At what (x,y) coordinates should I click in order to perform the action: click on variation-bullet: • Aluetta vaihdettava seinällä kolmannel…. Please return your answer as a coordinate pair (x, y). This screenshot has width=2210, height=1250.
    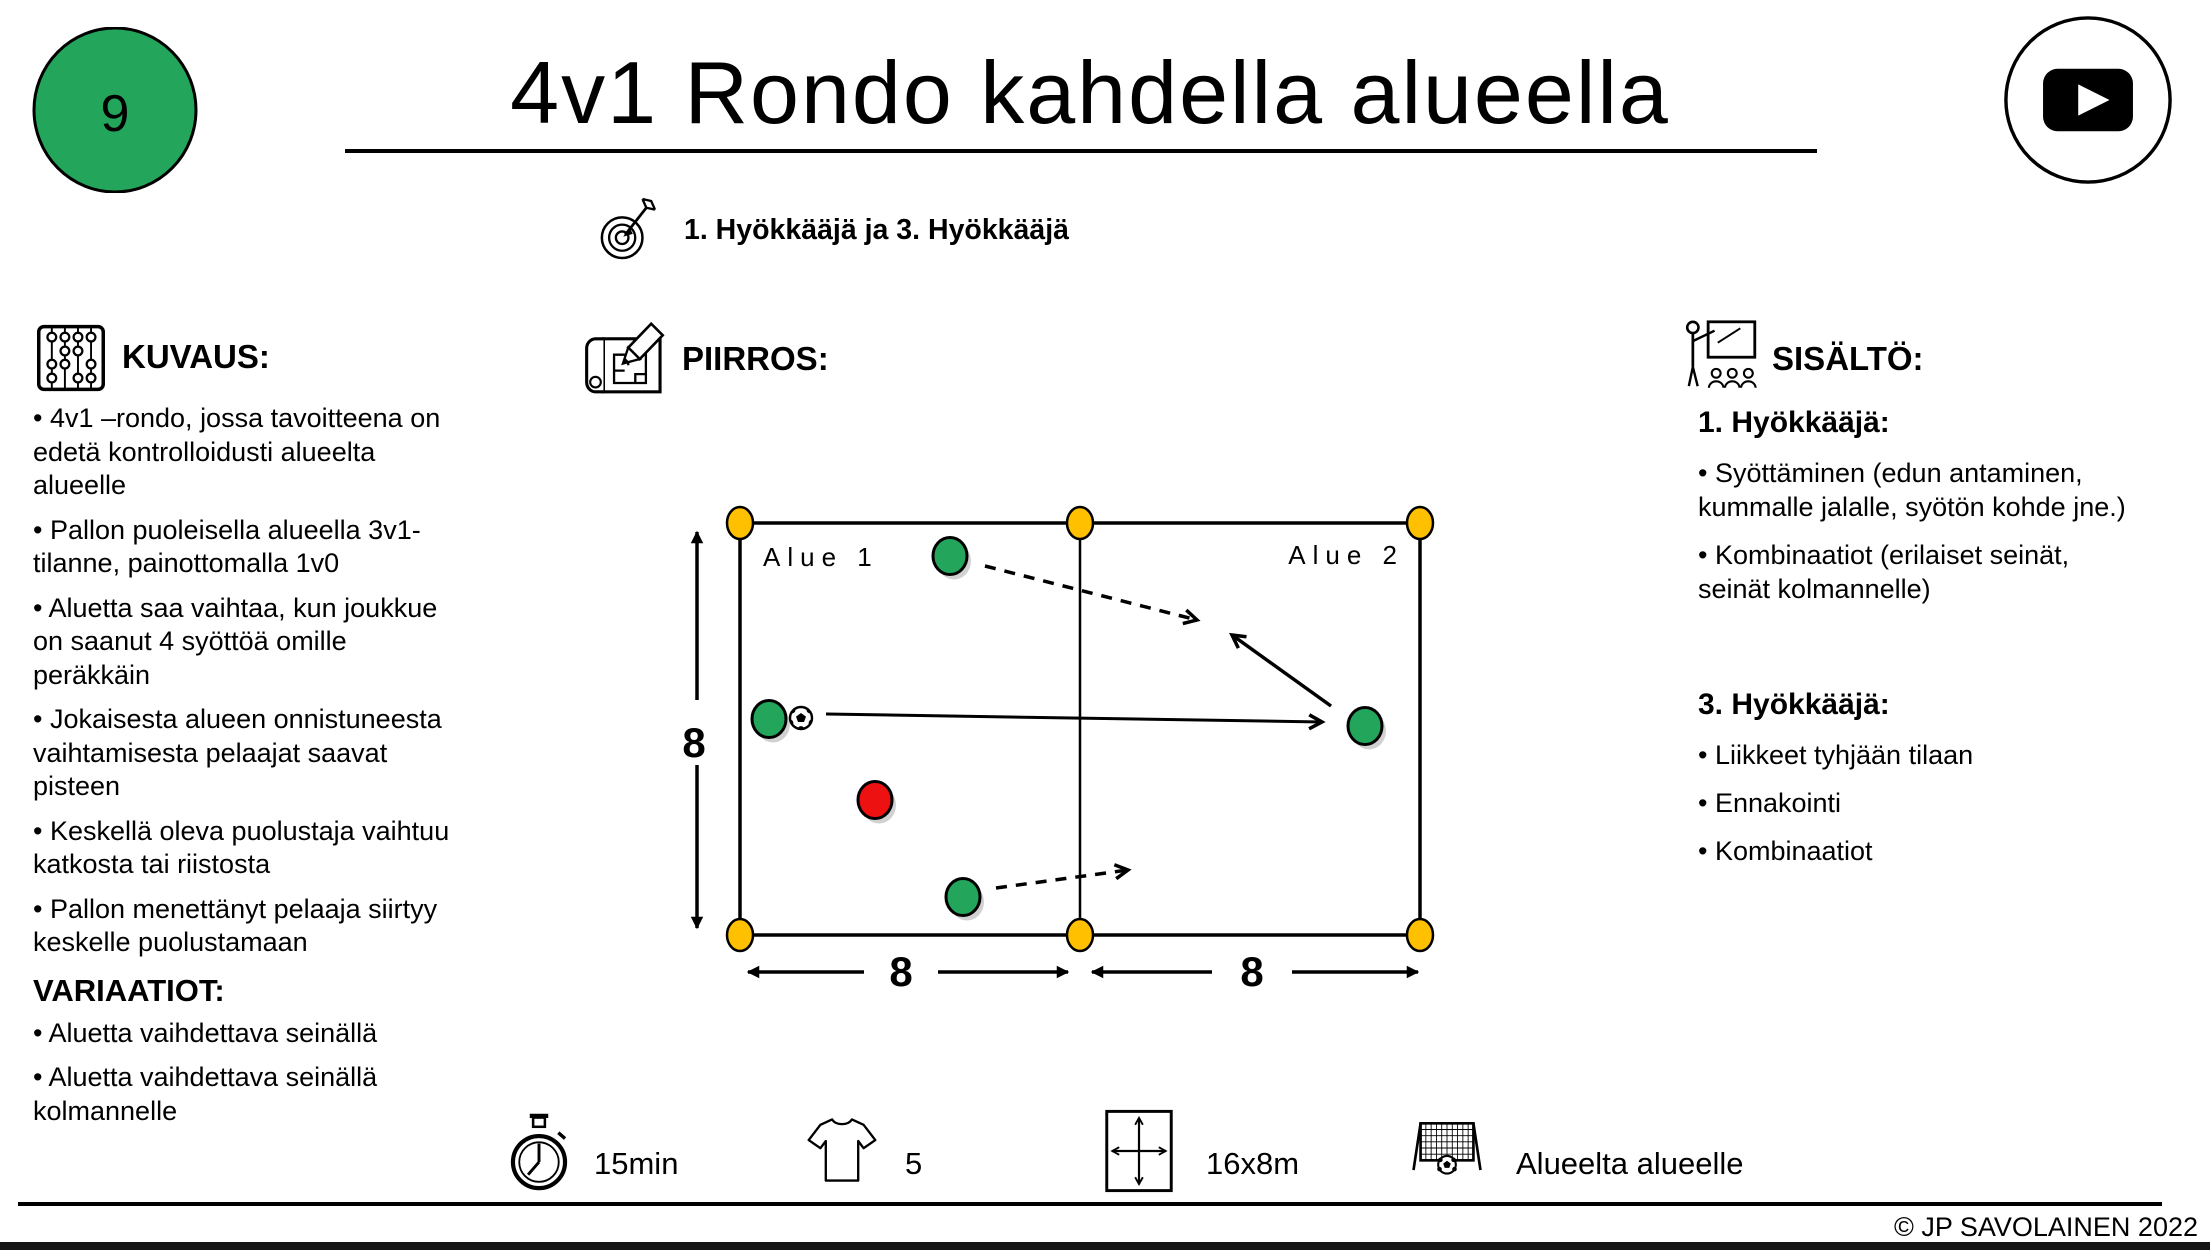
    Looking at the image, I should click on (205, 1094).